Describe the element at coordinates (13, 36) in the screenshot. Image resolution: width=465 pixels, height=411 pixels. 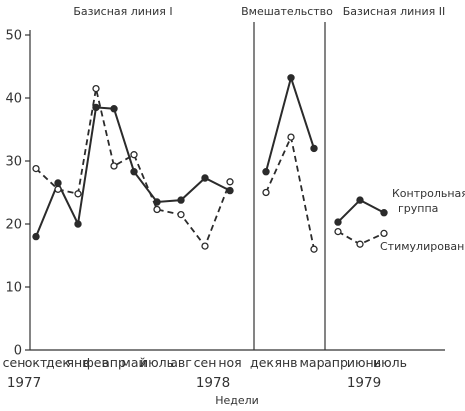
I see `y-tick-label: 50` at that location.